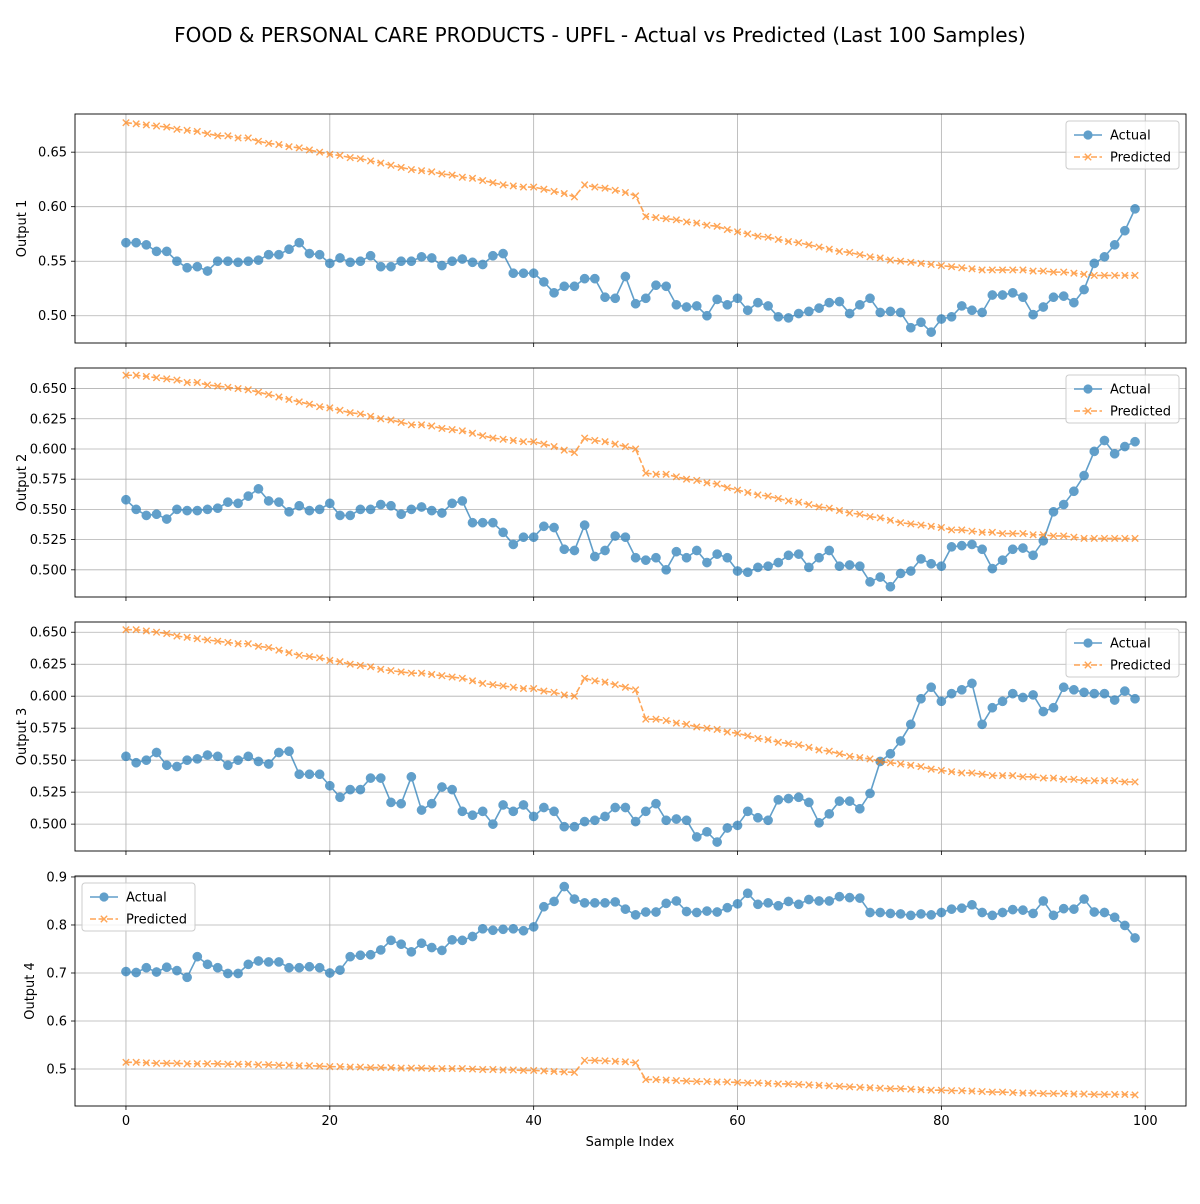 The height and width of the screenshot is (1204, 1200). I want to click on legend-label-actual: Actual, so click(146, 898).